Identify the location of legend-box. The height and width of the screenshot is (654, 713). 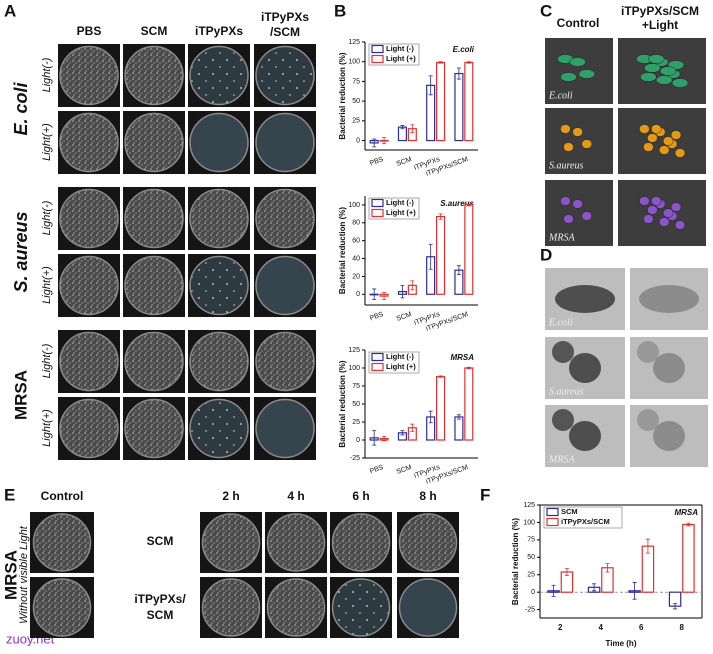
(583, 517).